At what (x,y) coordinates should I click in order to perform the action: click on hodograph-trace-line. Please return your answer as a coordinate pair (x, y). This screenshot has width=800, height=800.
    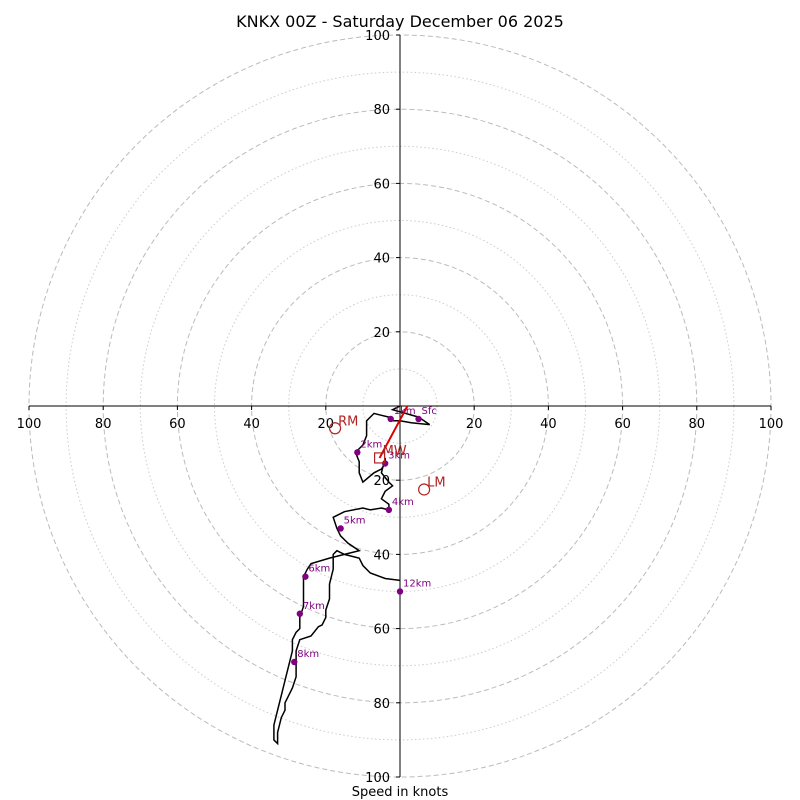
    Looking at the image, I should click on (352, 575).